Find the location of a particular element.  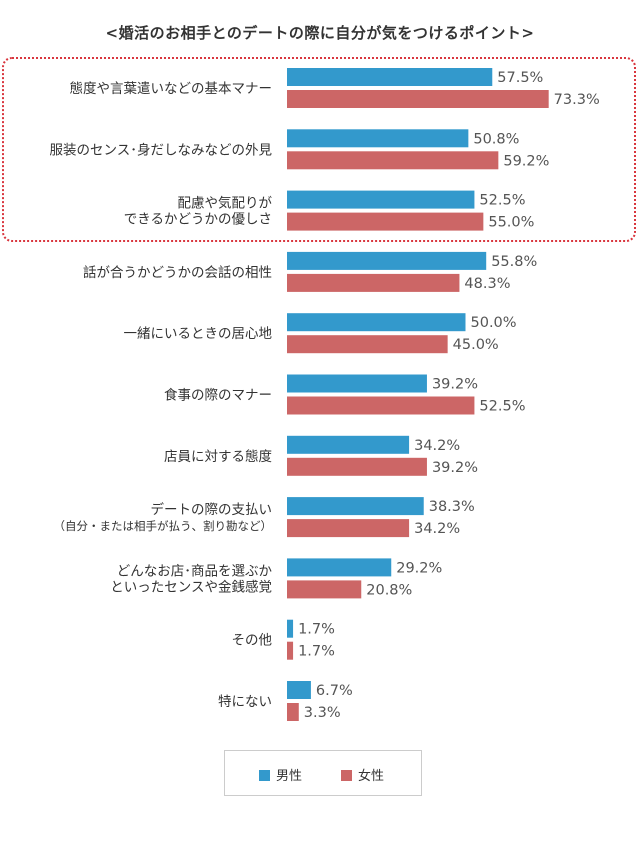

data-label: 50.0% is located at coordinates (494, 323).